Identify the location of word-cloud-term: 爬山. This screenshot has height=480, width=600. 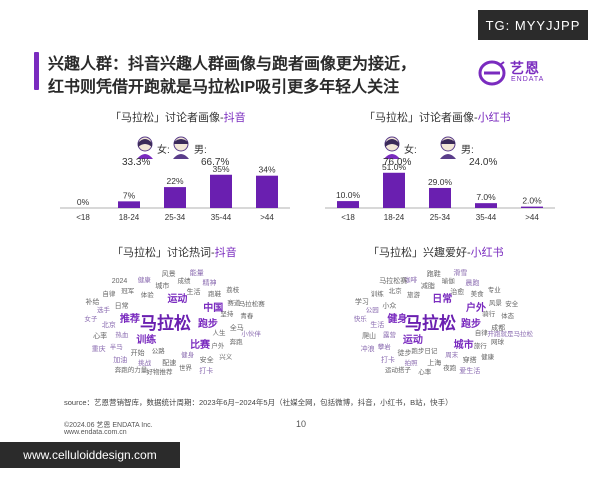
(369, 336).